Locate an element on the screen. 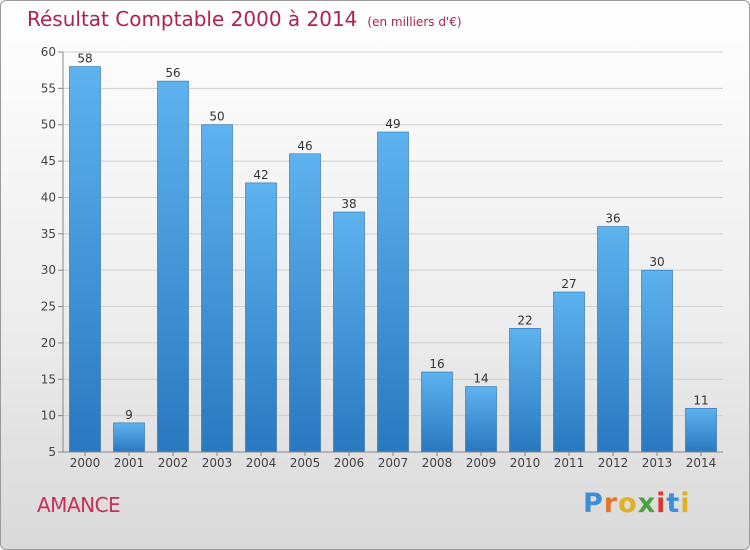 This screenshot has height=550, width=750. data-label-2004: 42 is located at coordinates (260, 175).